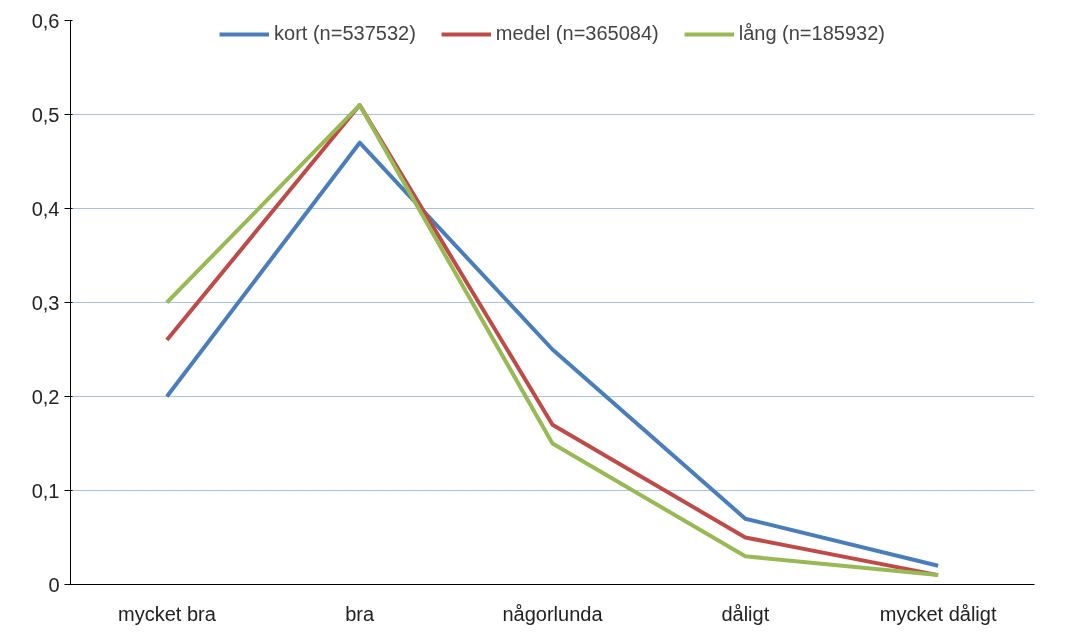 The image size is (1074, 637). I want to click on y-tick-label: 0,5, so click(45, 114).